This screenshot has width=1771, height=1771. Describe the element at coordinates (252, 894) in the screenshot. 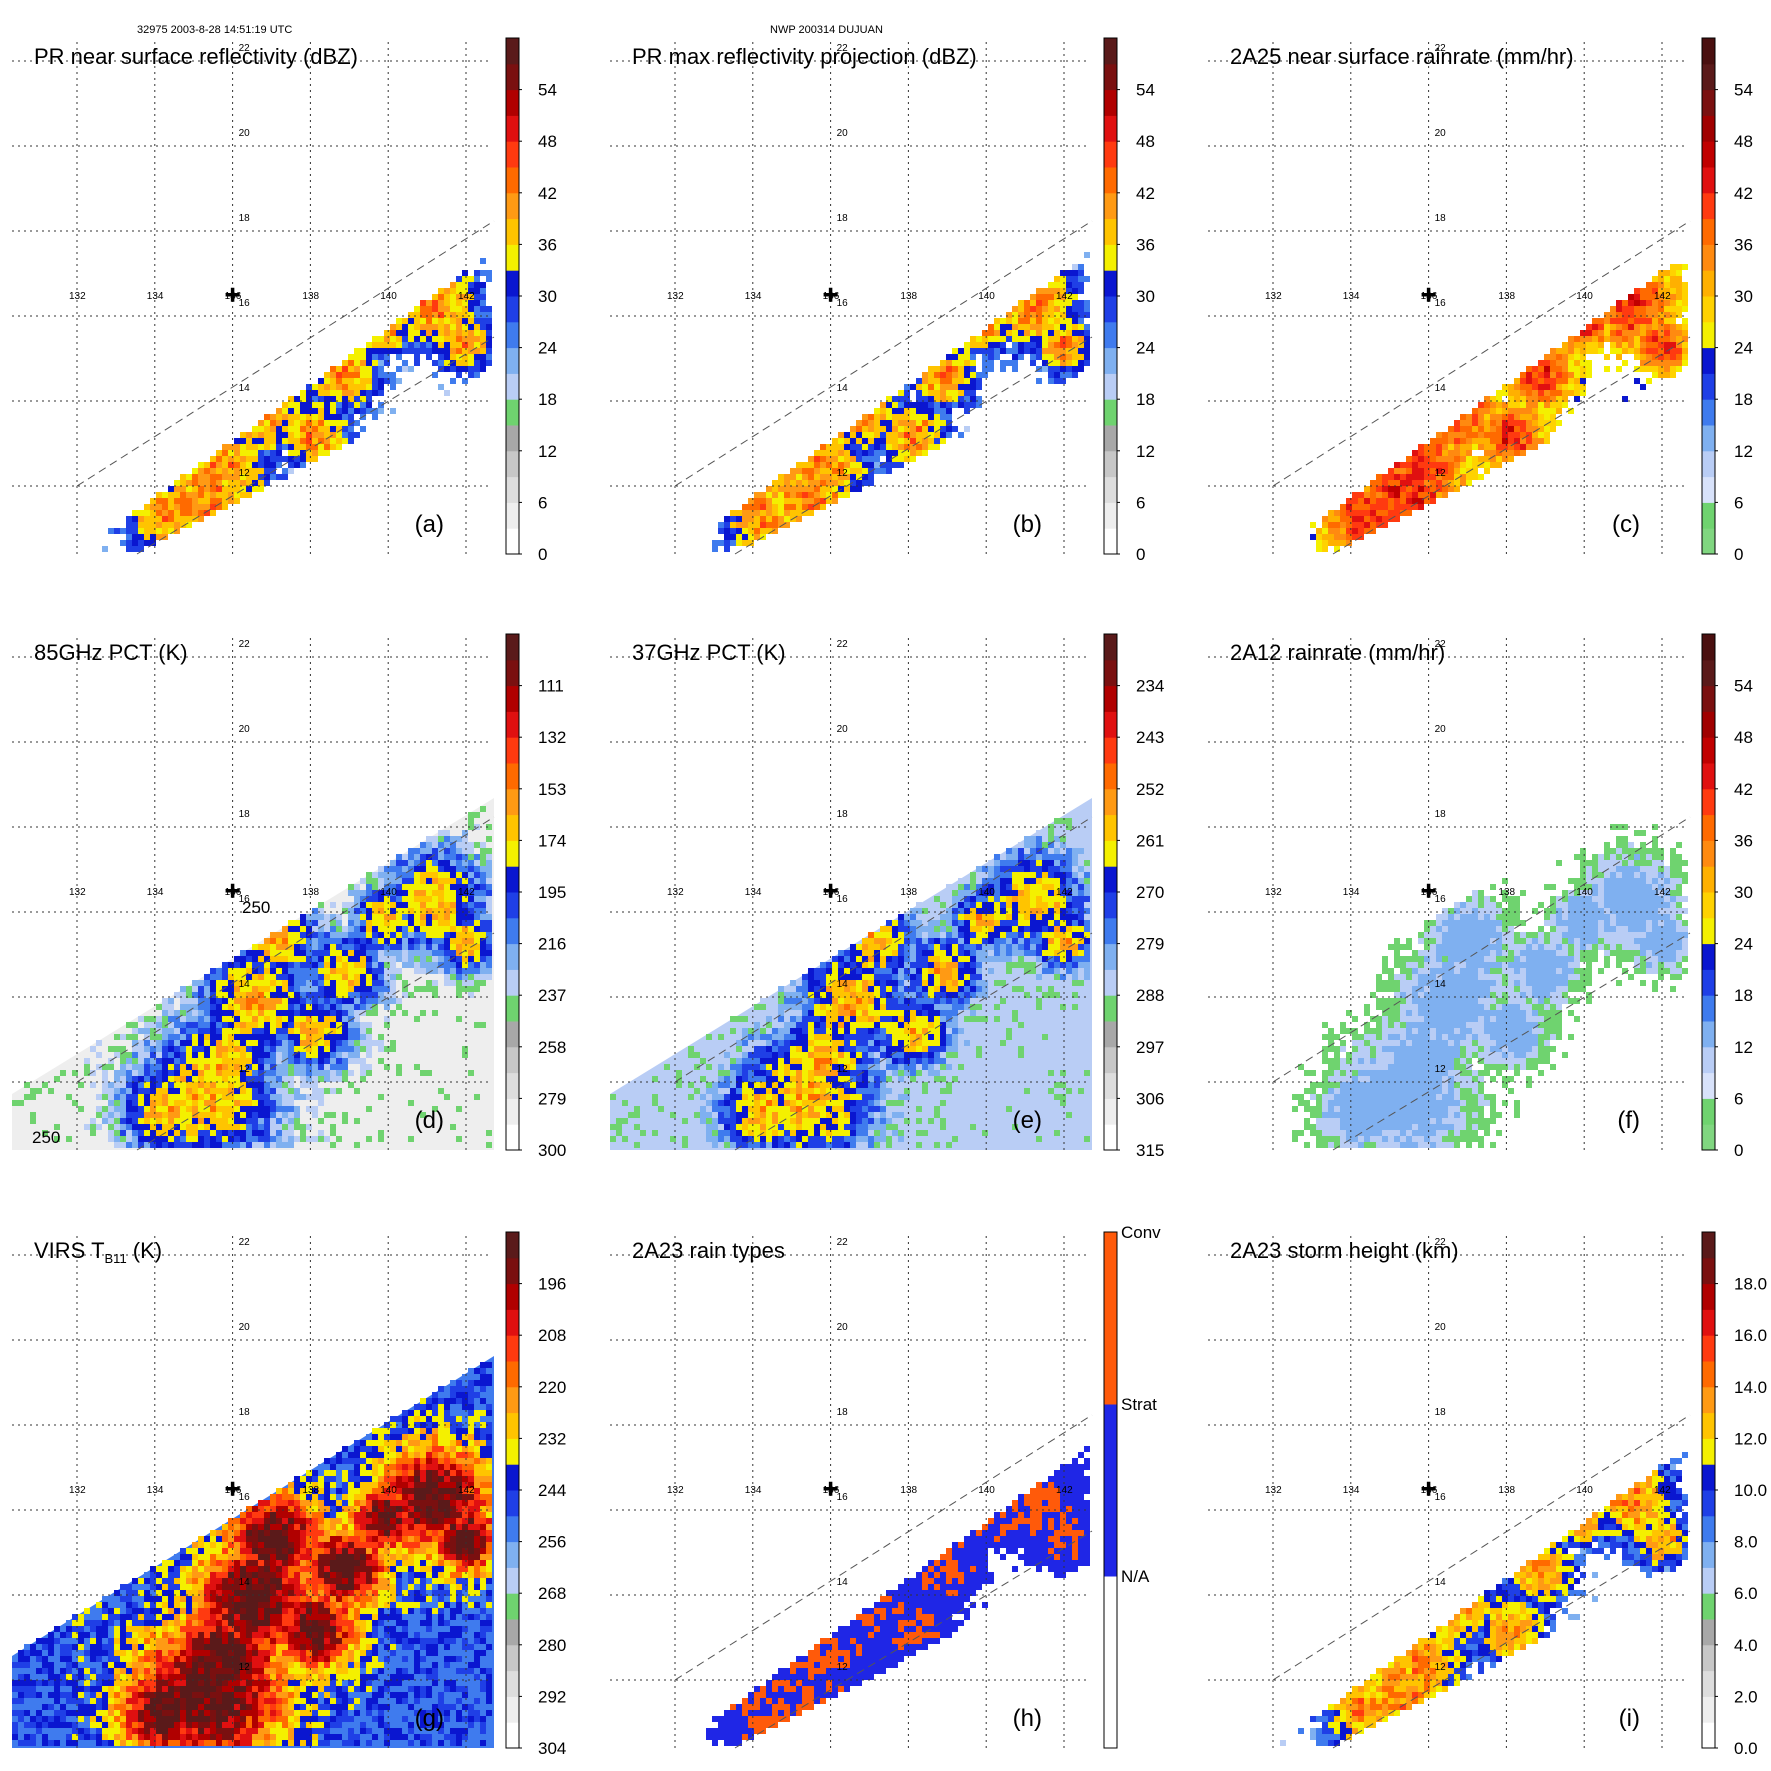

I see `grid-d` at that location.